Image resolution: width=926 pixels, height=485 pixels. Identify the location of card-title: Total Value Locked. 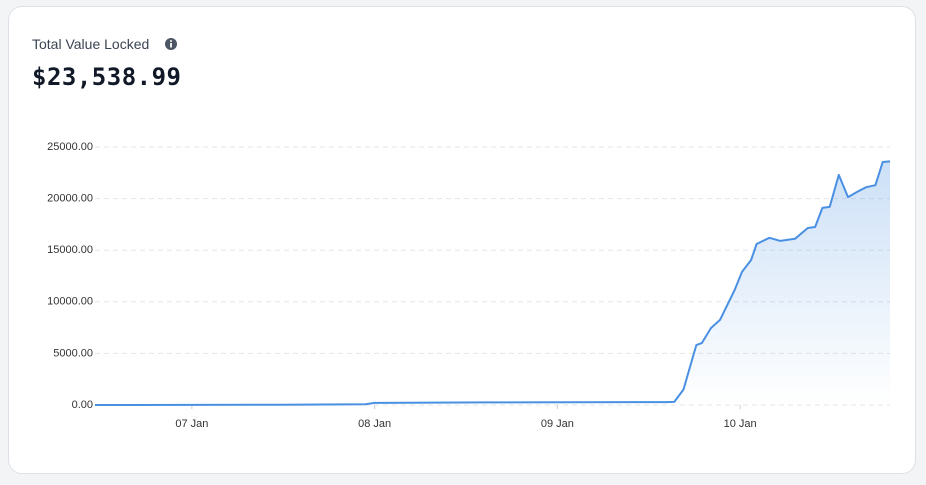
(91, 44).